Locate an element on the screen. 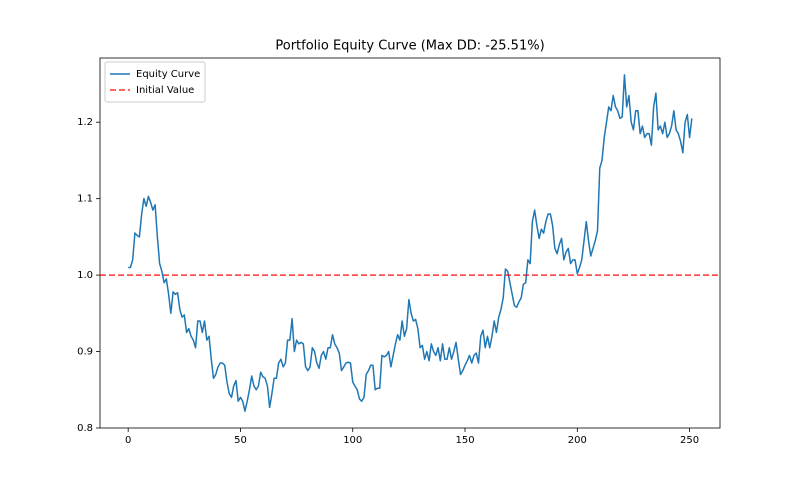 This screenshot has width=800, height=480. y-tick-label: 0.8 is located at coordinates (85, 428).